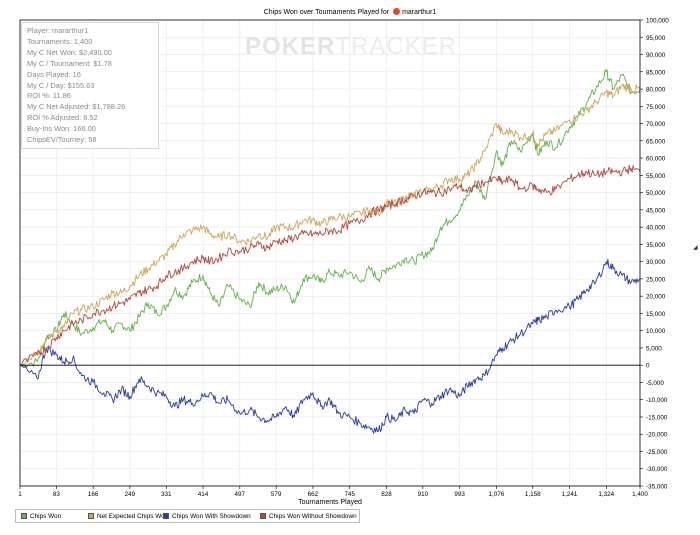 Image resolution: width=700 pixels, height=535 pixels. I want to click on y-tick-label: 55,000, so click(656, 176).